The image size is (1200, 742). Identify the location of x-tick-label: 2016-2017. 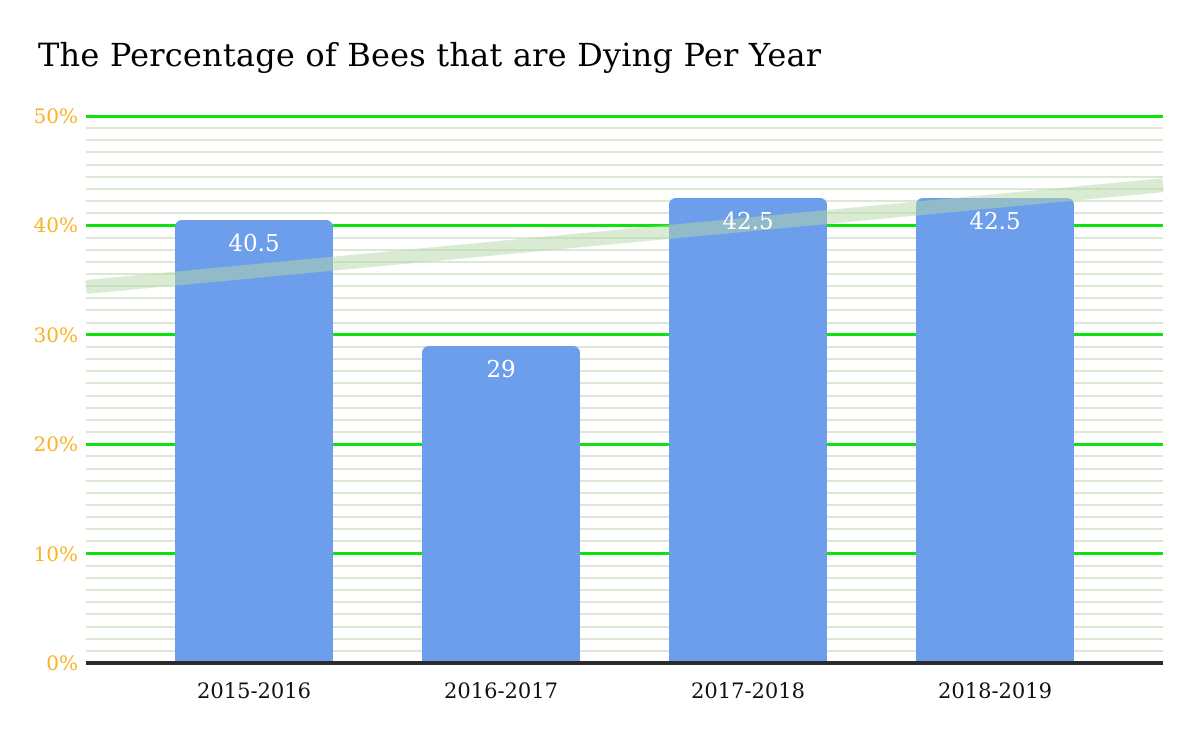
(501, 691).